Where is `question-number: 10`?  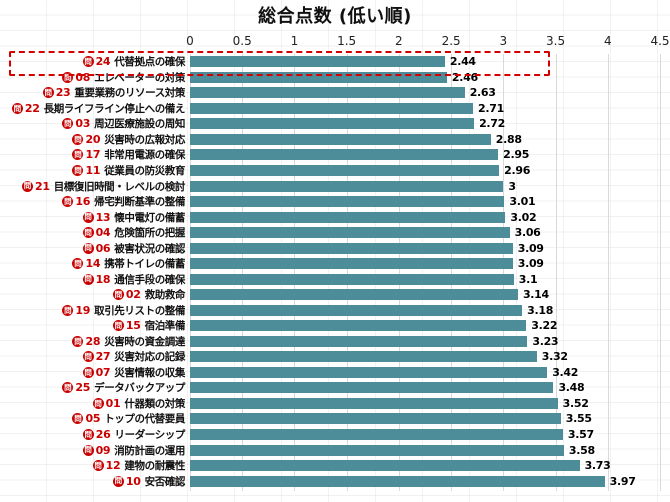
question-number: 10 is located at coordinates (133, 481).